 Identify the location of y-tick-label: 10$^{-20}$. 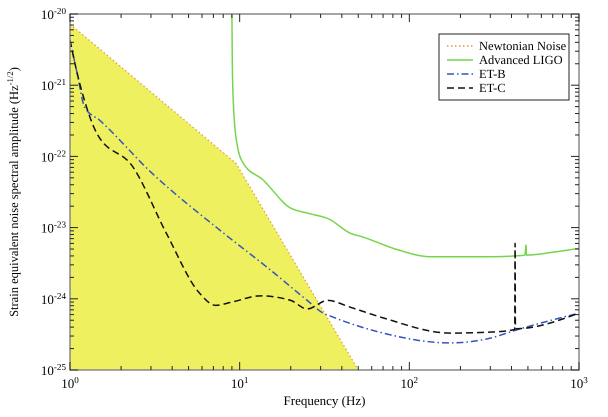
(53, 14).